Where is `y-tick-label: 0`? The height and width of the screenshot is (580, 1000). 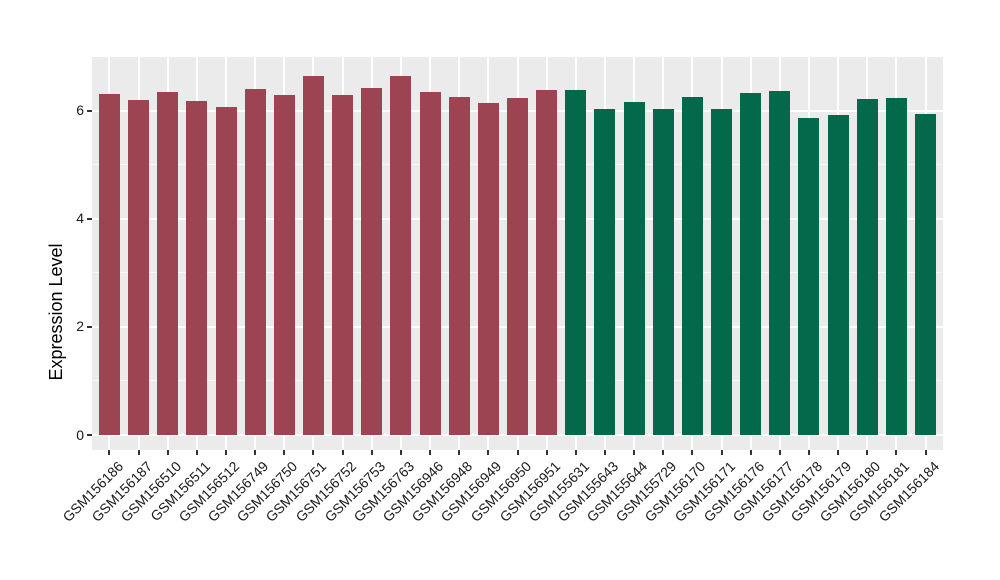 y-tick-label: 0 is located at coordinates (80, 434).